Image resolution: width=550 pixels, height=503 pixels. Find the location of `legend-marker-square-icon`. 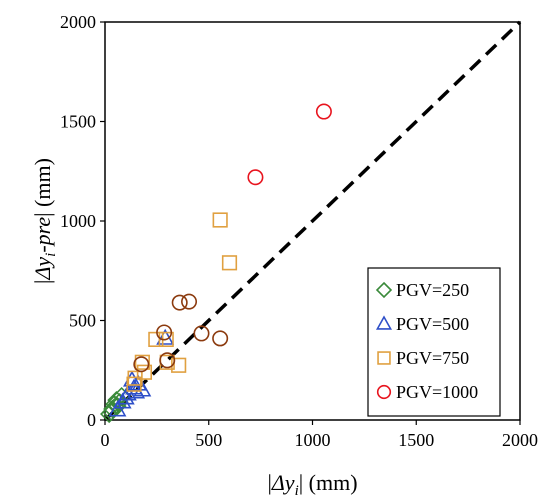

legend-marker-square-icon is located at coordinates (384, 358).